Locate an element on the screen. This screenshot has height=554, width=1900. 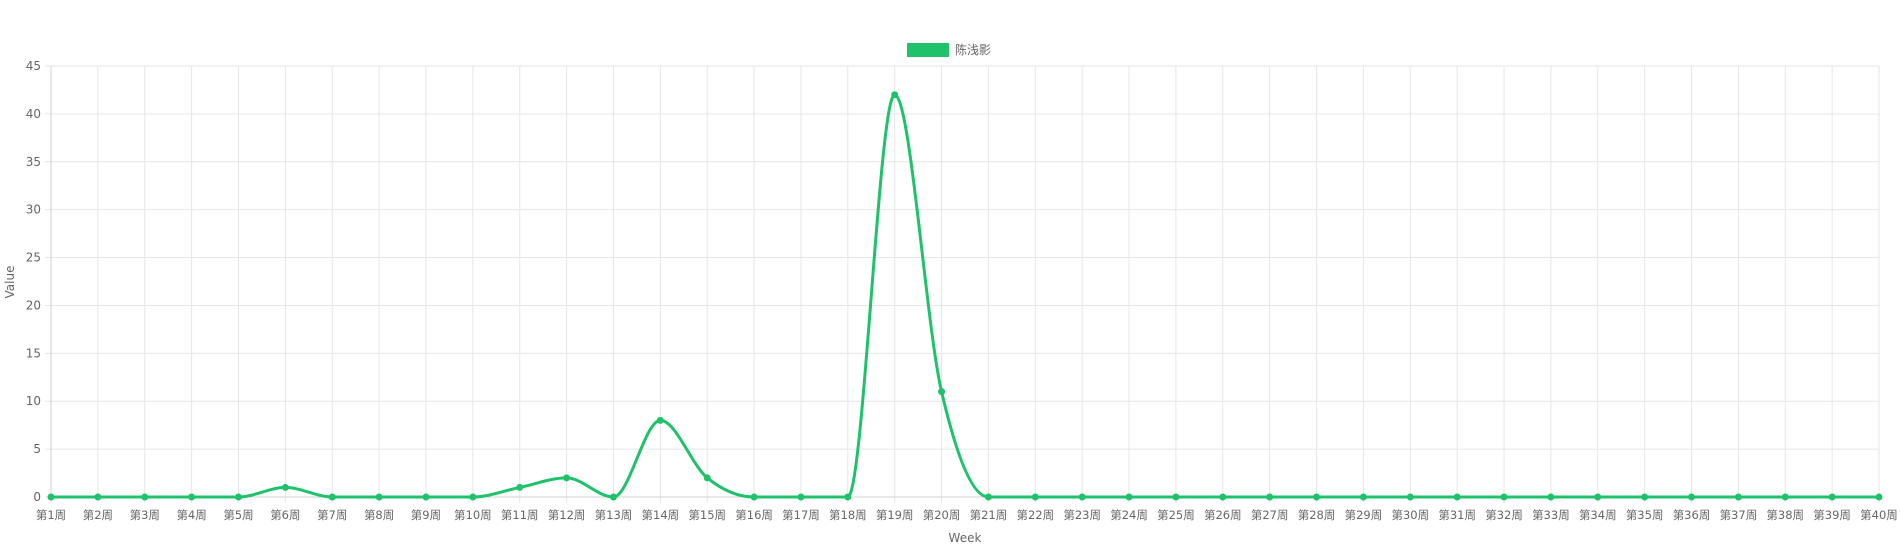
x-tick-label: 第24周 is located at coordinates (1129, 515).